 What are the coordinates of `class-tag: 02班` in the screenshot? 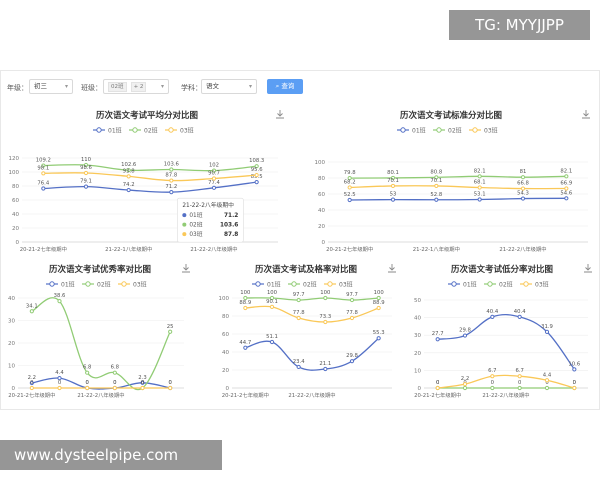 It's located at (117, 87).